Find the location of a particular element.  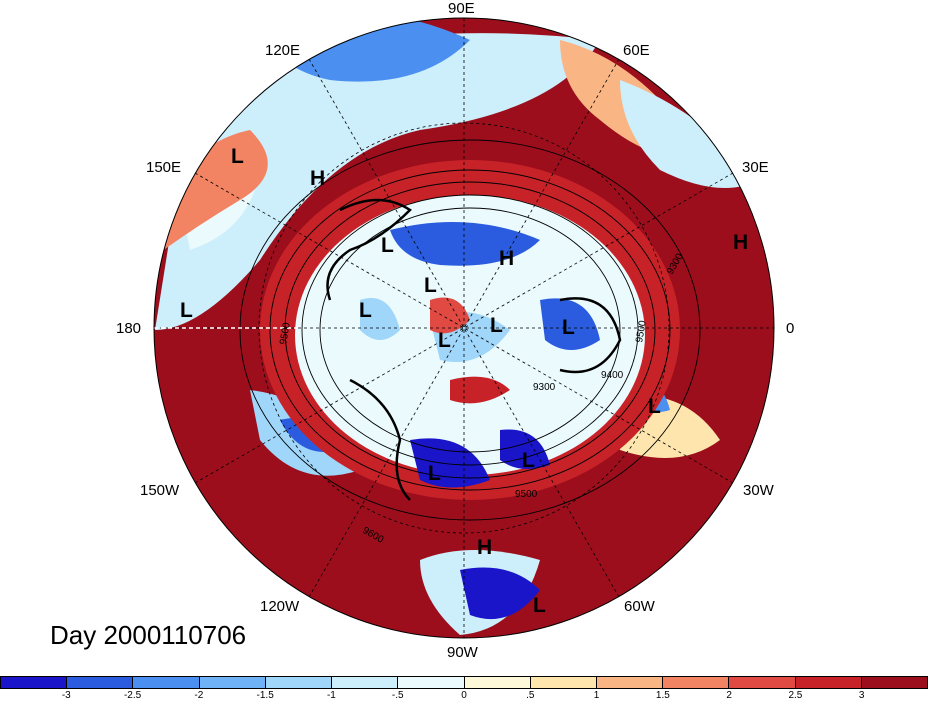

colorbar-tick-label: 3 is located at coordinates (861, 695).